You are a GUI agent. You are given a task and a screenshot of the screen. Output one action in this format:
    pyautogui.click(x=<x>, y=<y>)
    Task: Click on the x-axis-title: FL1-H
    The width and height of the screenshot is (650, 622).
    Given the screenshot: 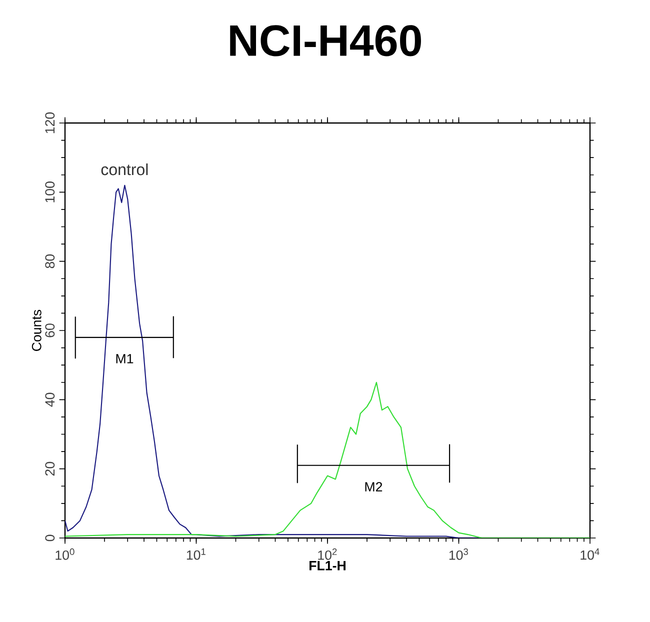 What is the action you would take?
    pyautogui.click(x=328, y=565)
    